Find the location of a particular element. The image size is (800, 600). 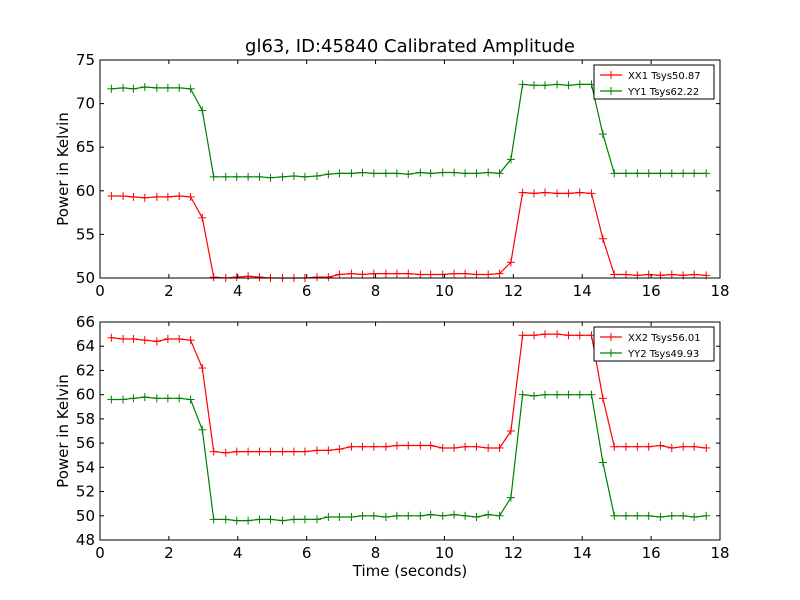

y-axis-label: Power in Kelvin is located at coordinates (63, 169).